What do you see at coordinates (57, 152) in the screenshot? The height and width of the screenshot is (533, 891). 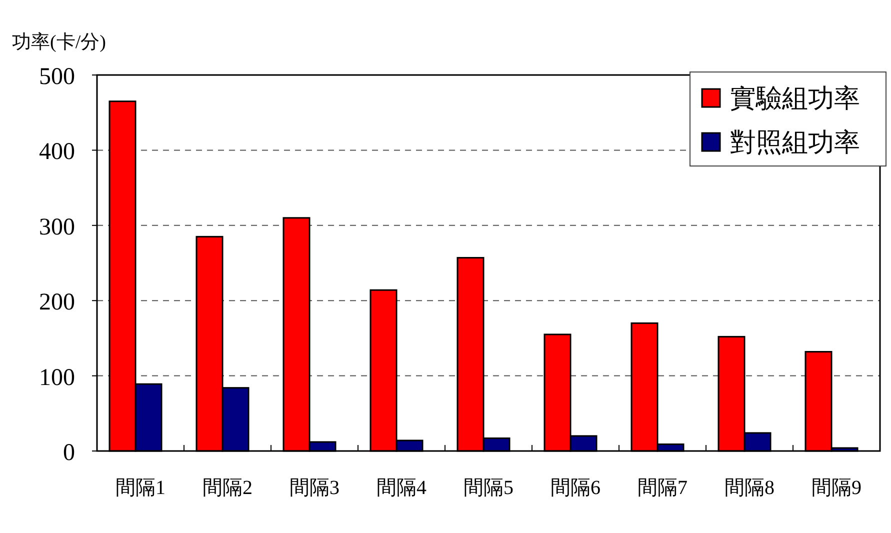 I see `y-tick-label: 400` at bounding box center [57, 152].